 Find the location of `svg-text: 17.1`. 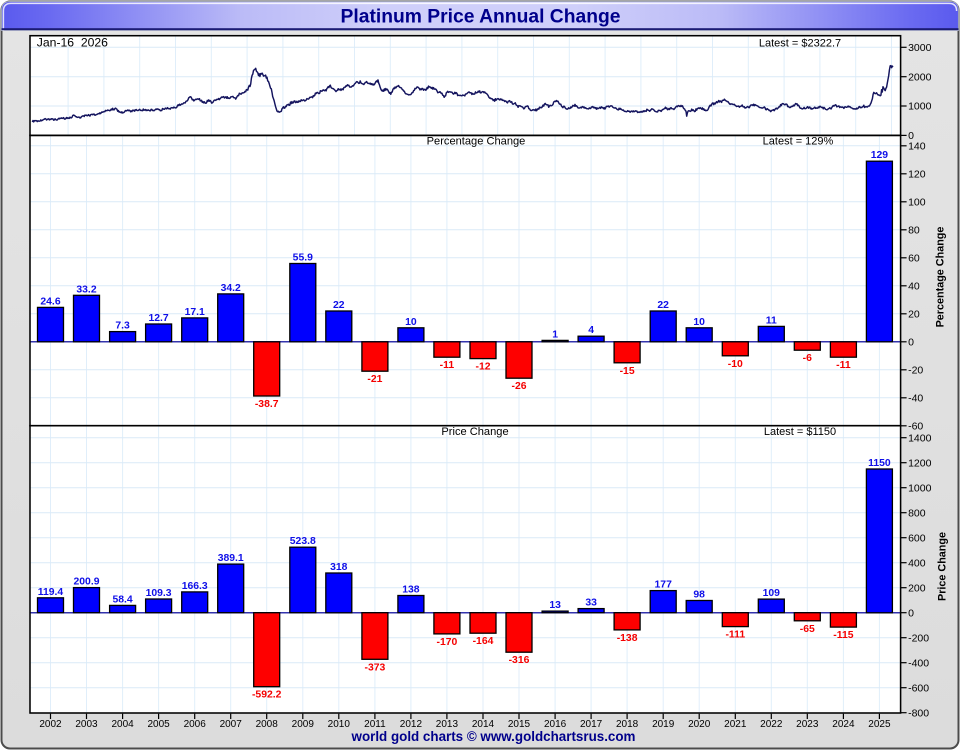

svg-text: 17.1 is located at coordinates (195, 312).